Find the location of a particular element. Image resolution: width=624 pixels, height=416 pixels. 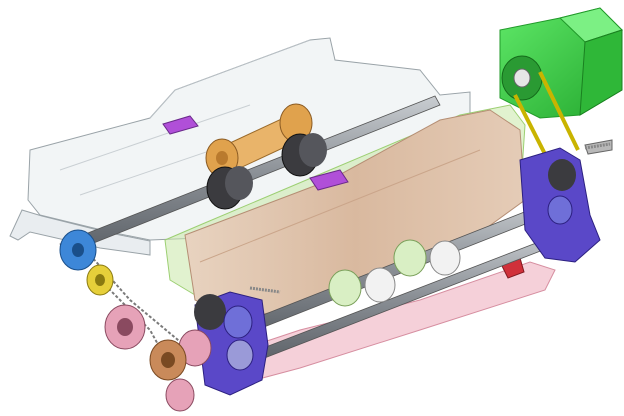

stepper-motor is located at coordinates (561, 63).